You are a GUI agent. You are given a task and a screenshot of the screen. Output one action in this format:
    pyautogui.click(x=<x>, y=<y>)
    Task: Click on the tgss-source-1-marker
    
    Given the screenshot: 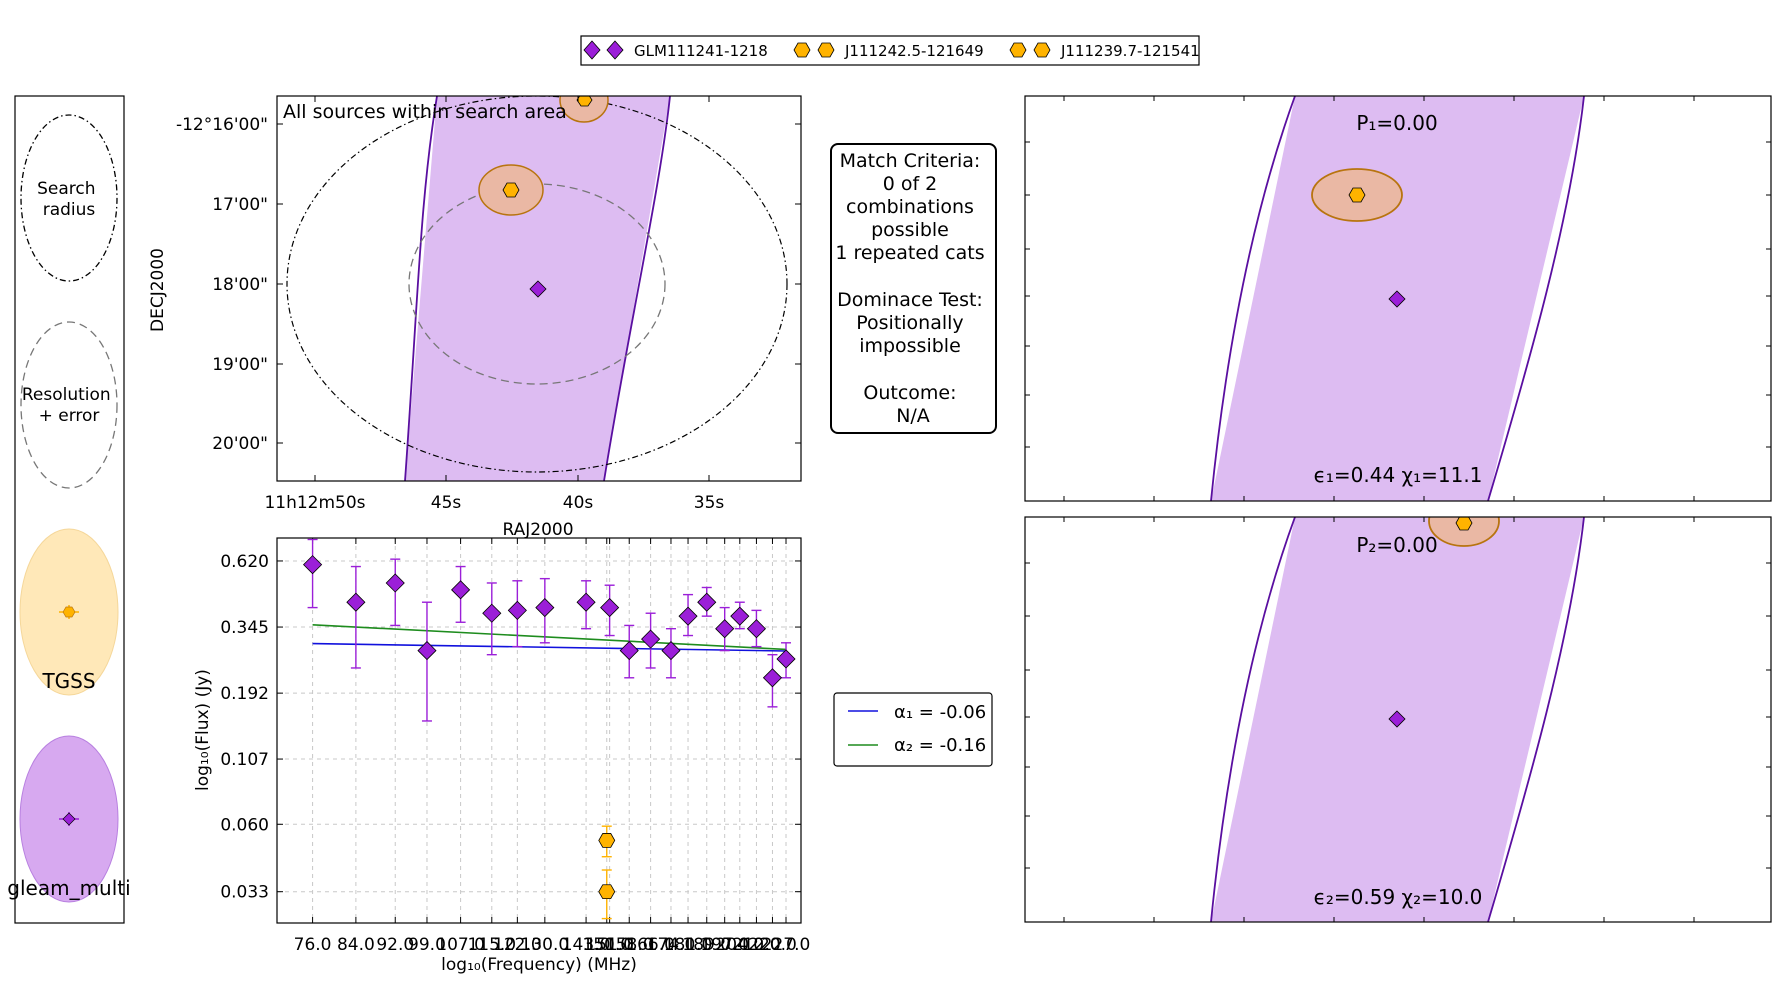 What is the action you would take?
    pyautogui.click(x=511, y=190)
    